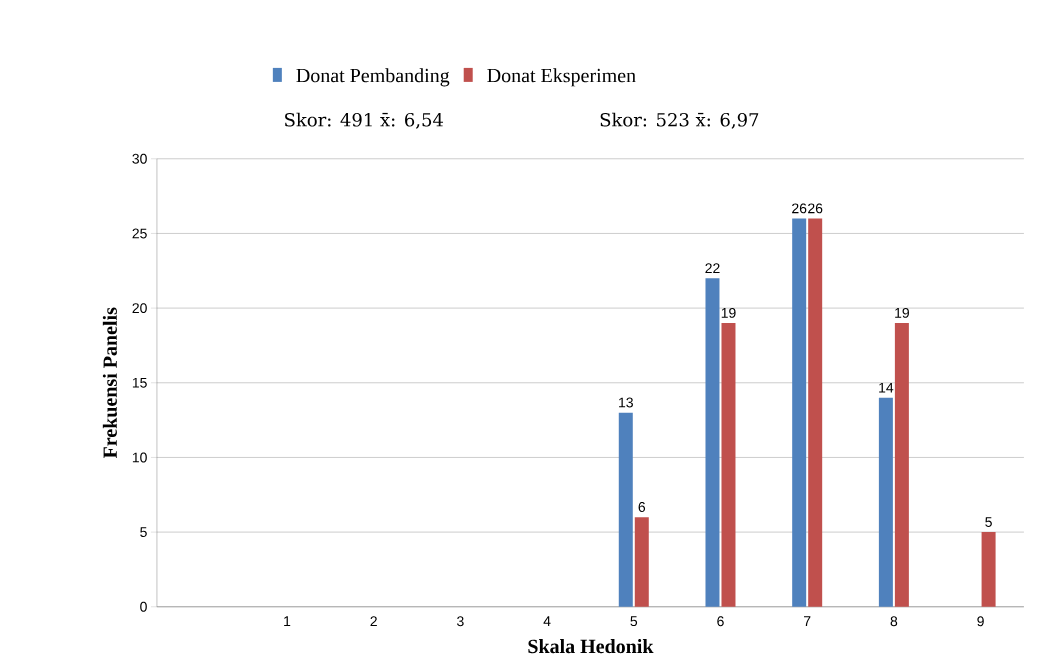 This screenshot has width=1061, height=671. Describe the element at coordinates (373, 621) in the screenshot. I see `x-tick-label: 2` at that location.